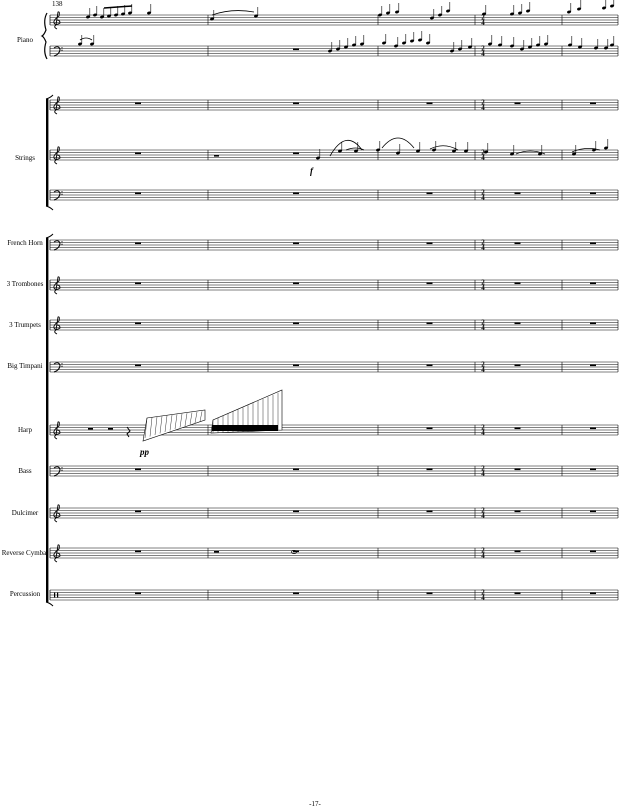  What do you see at coordinates (57, 4) in the screenshot?
I see `measure-number: 138` at bounding box center [57, 4].